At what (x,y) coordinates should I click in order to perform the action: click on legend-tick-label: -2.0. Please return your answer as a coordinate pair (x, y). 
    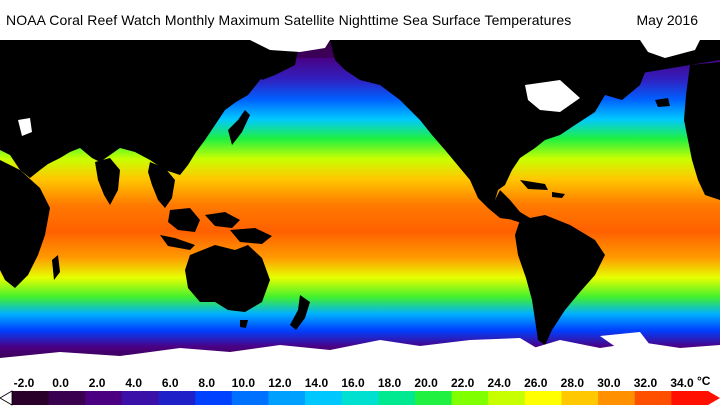
    Looking at the image, I should click on (24, 383).